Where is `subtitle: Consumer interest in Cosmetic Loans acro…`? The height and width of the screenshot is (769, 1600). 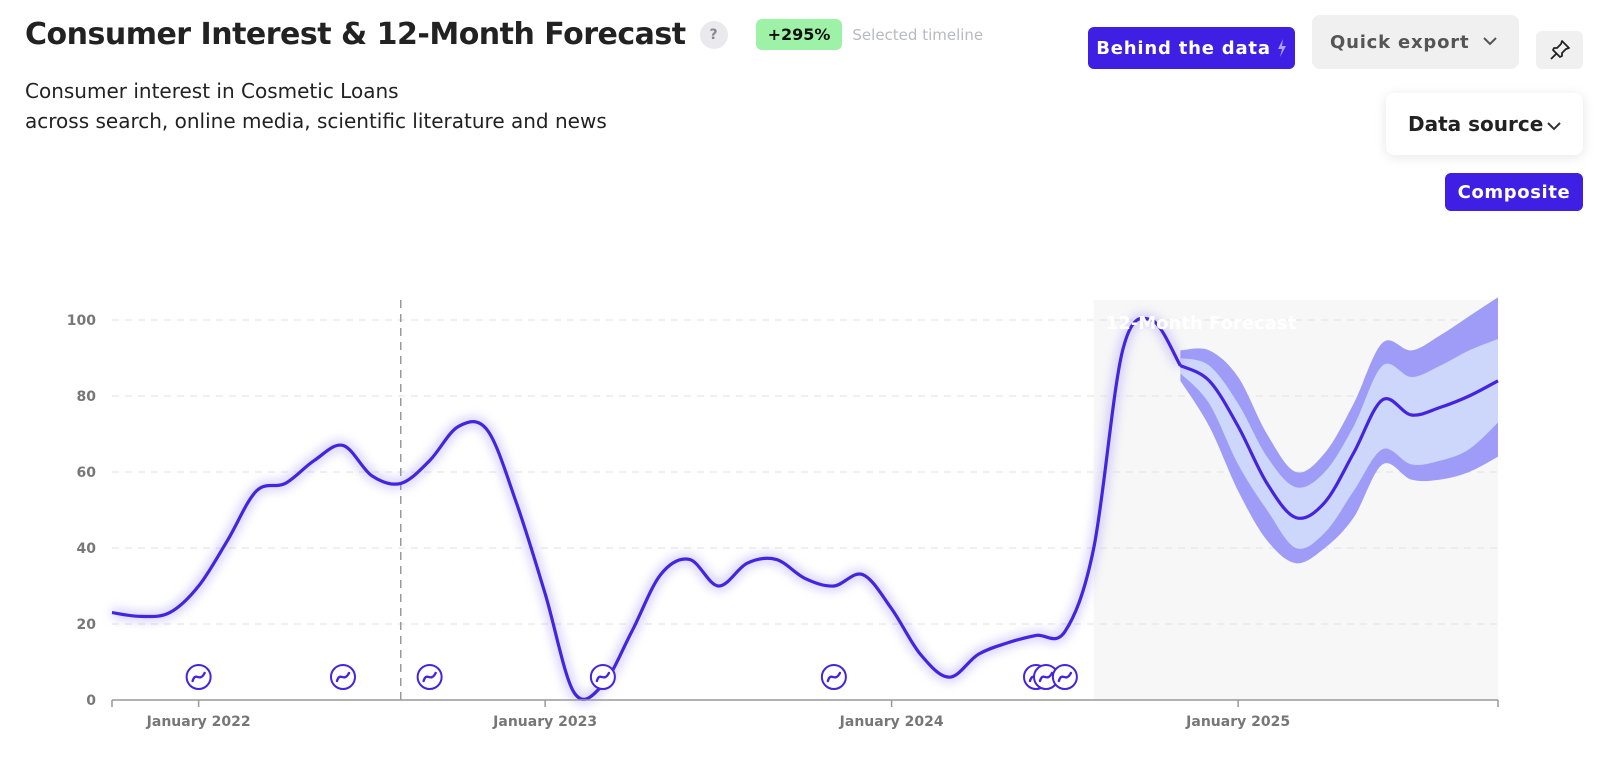
subtitle: Consumer interest in Cosmetic Loans acro… is located at coordinates (316, 106).